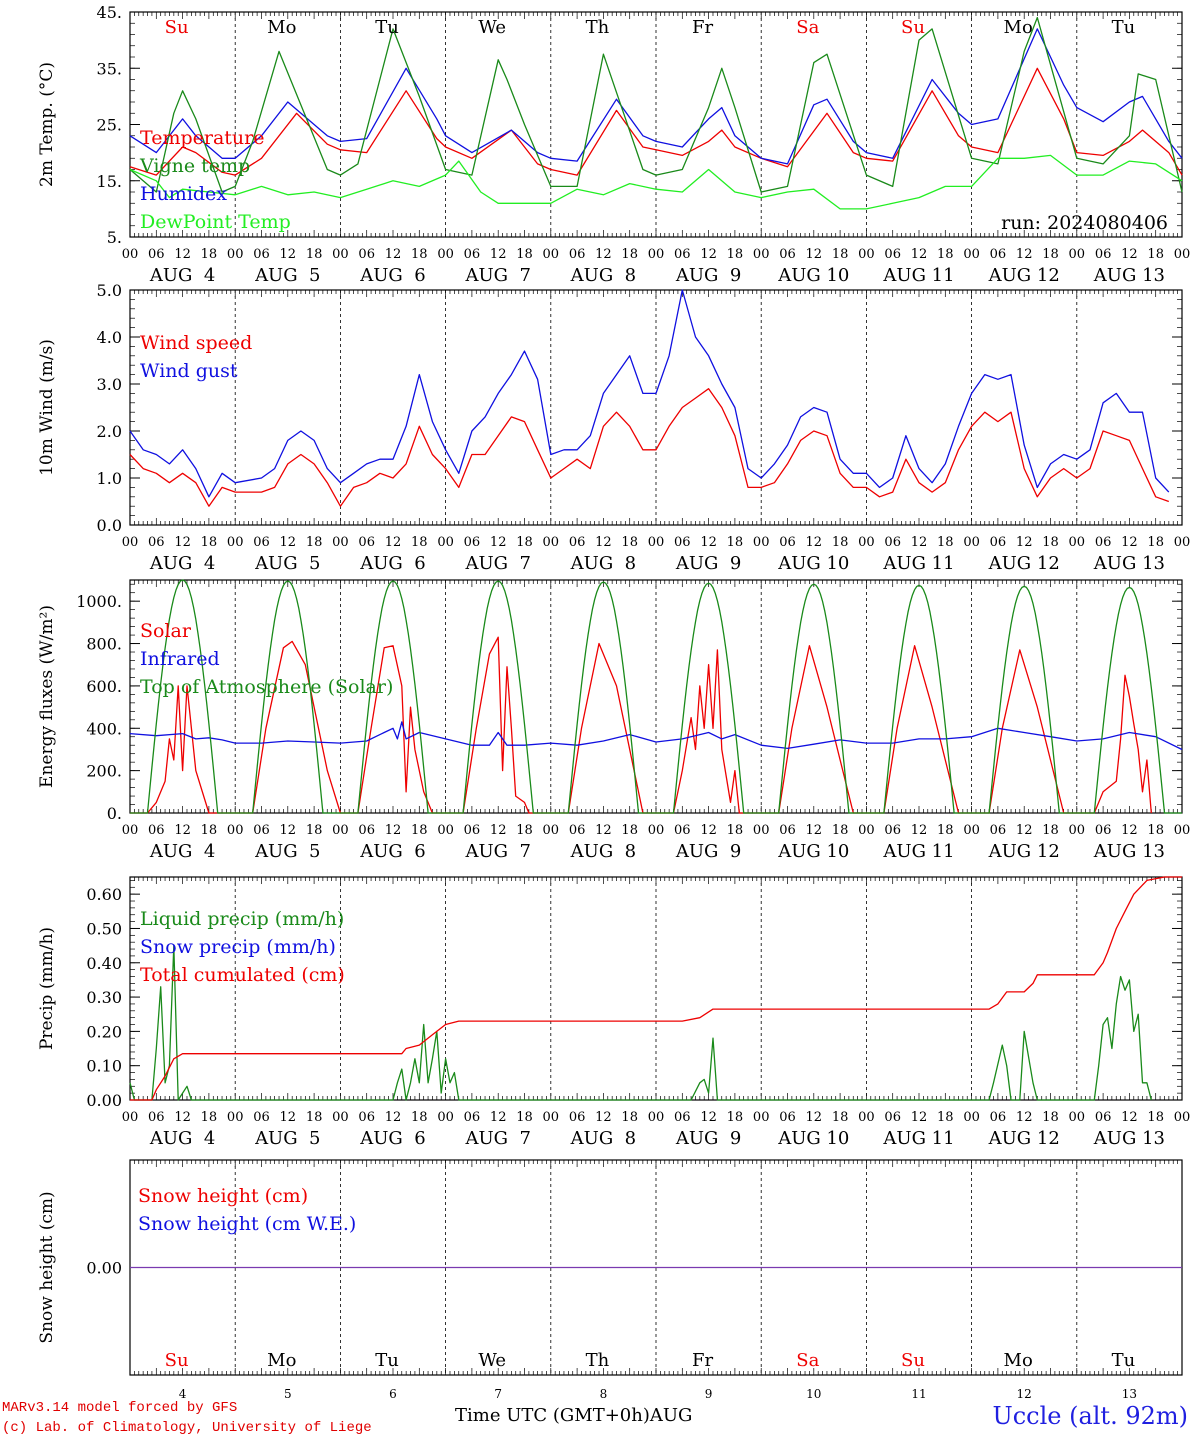  Describe the element at coordinates (807, 27) in the screenshot. I see `weekday-label-top: Sa` at that location.